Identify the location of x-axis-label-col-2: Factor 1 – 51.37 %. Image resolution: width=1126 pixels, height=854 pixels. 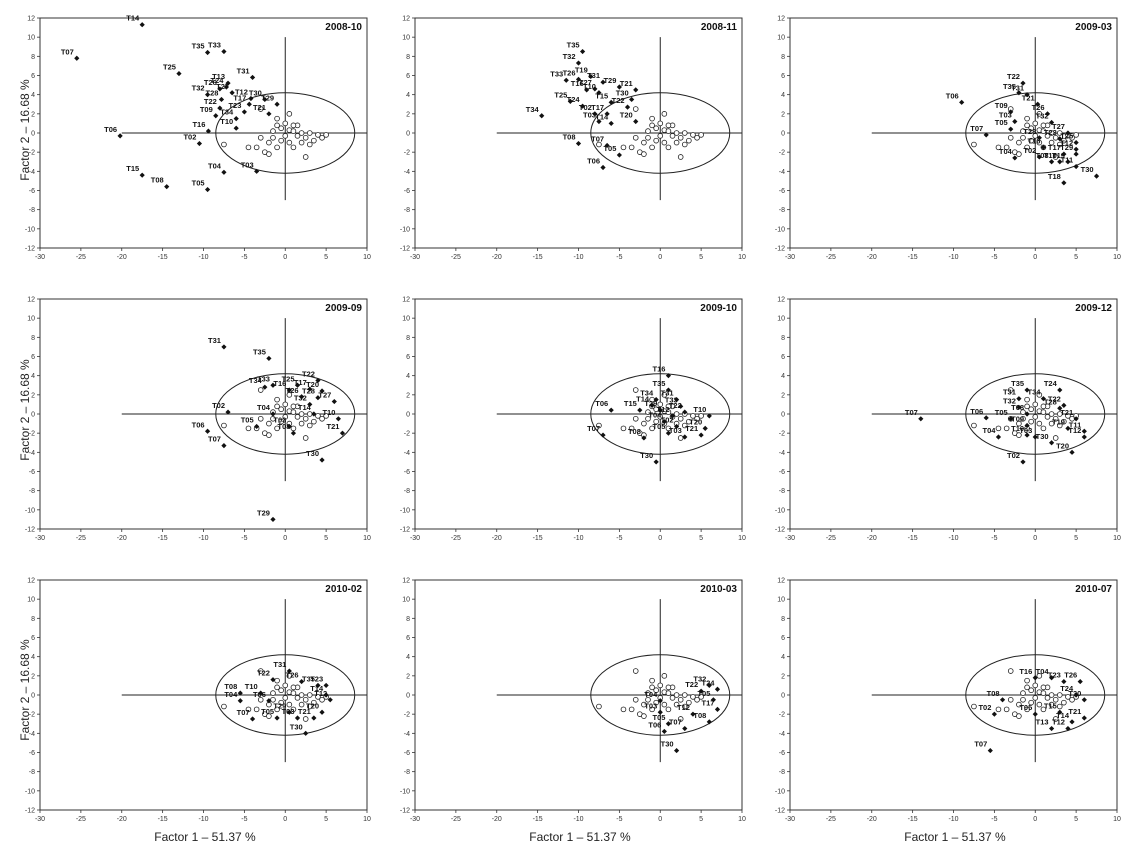
(580, 837).